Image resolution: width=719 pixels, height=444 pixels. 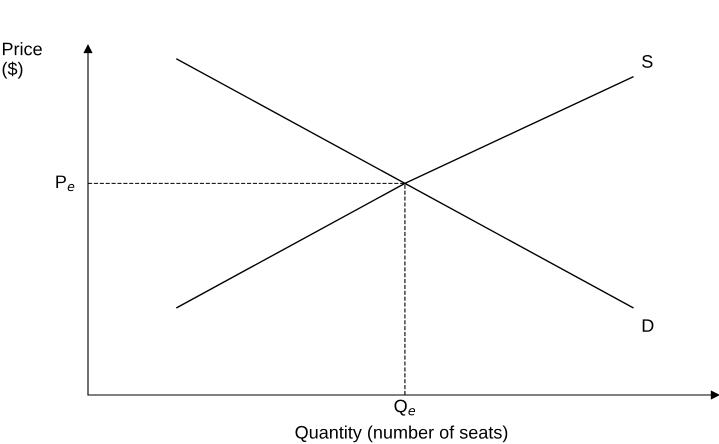 I want to click on x-axis-title: Quantity (number of seats), so click(x=401, y=433).